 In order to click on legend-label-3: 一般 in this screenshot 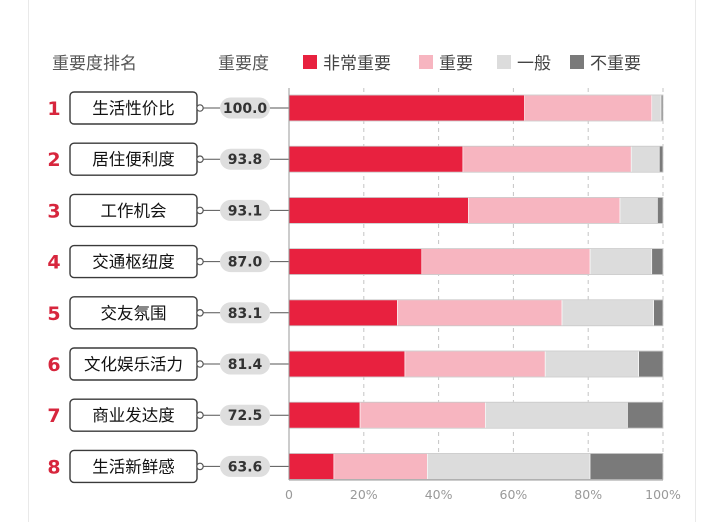, I will do `click(534, 64)`.